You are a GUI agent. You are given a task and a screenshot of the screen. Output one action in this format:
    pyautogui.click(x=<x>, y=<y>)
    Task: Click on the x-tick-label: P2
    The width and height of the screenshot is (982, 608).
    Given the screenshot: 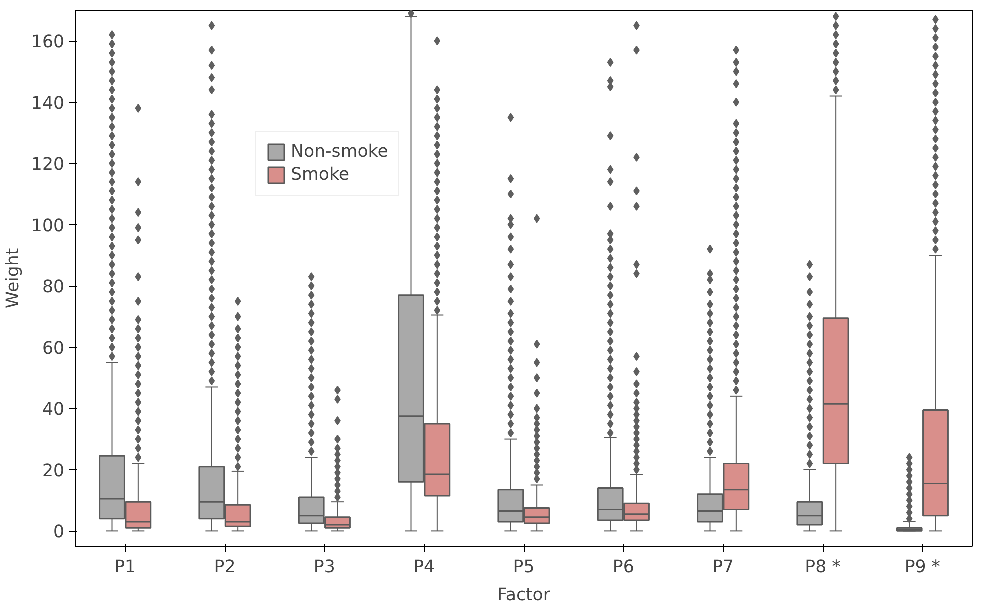 What is the action you would take?
    pyautogui.click(x=225, y=568)
    